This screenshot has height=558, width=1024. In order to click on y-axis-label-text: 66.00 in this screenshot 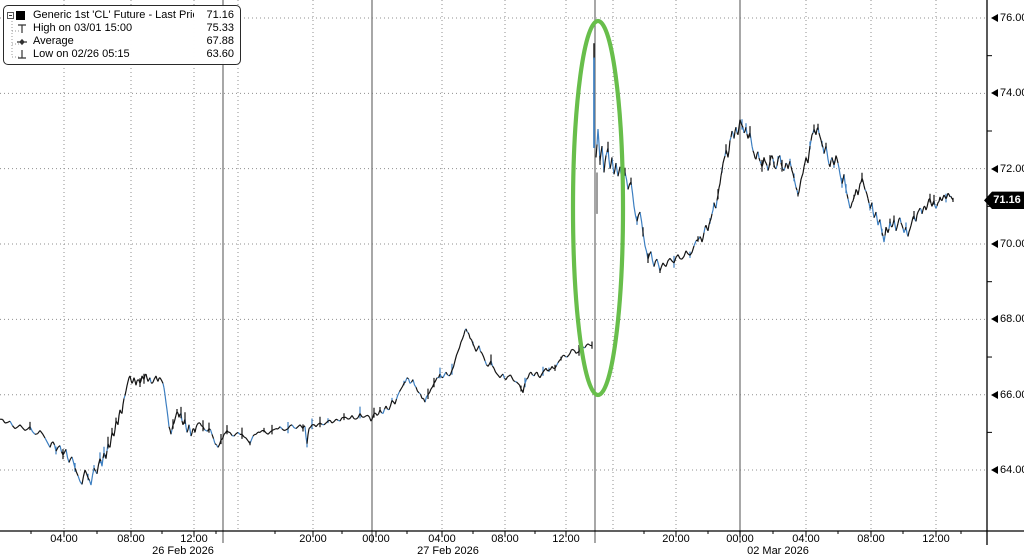, I will do `click(1012, 394)`.